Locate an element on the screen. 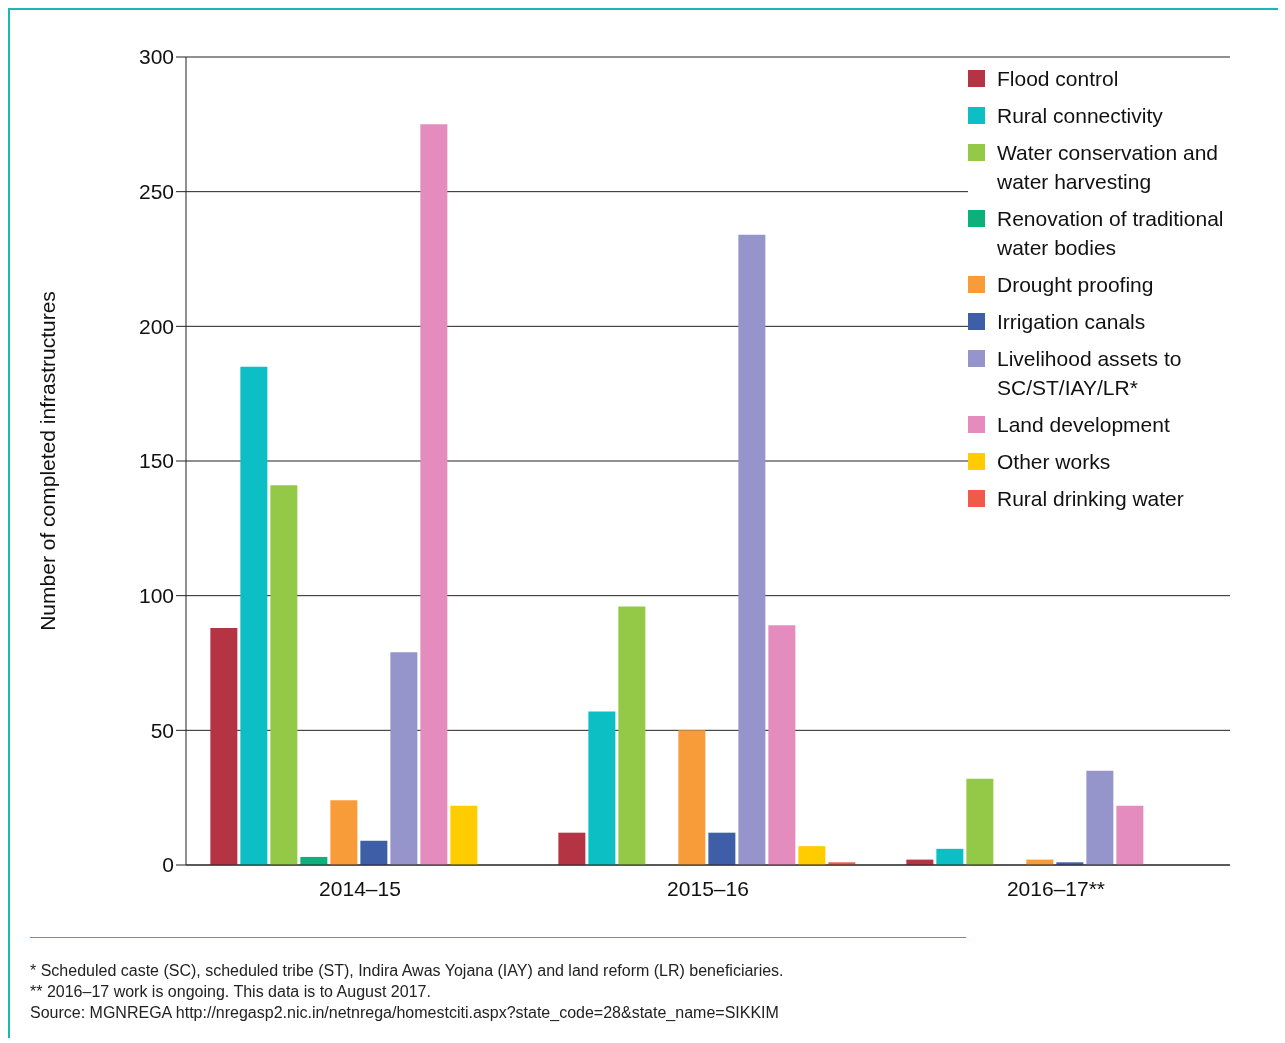 This screenshot has height=1043, width=1285. legend-label: Renovation of traditional water bodies is located at coordinates (1111, 233).